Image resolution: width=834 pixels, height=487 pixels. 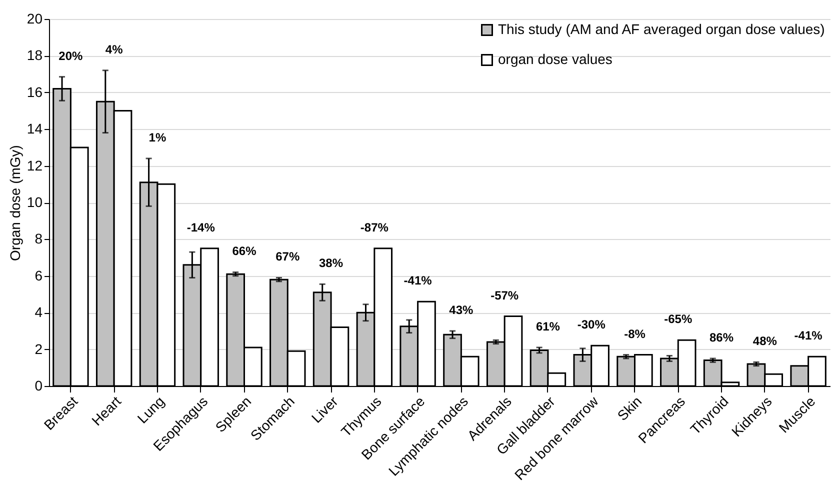 I want to click on annotation: 48%, so click(x=765, y=341).